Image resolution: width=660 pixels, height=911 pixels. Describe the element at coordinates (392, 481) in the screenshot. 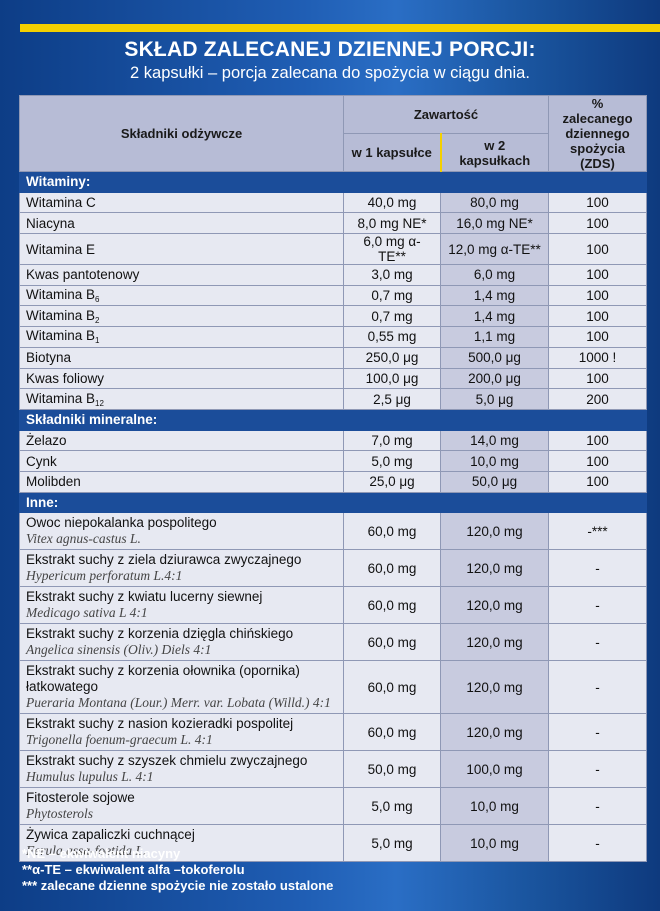

I see `amount-per-1-capsule: 25,0 μg` at that location.